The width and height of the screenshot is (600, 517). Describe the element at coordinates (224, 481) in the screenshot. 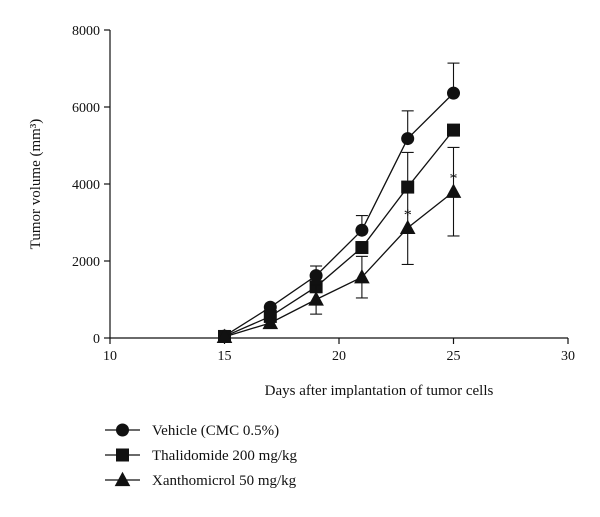

I see `legend-label: Xanthomicrol 50 mg/kg` at that location.